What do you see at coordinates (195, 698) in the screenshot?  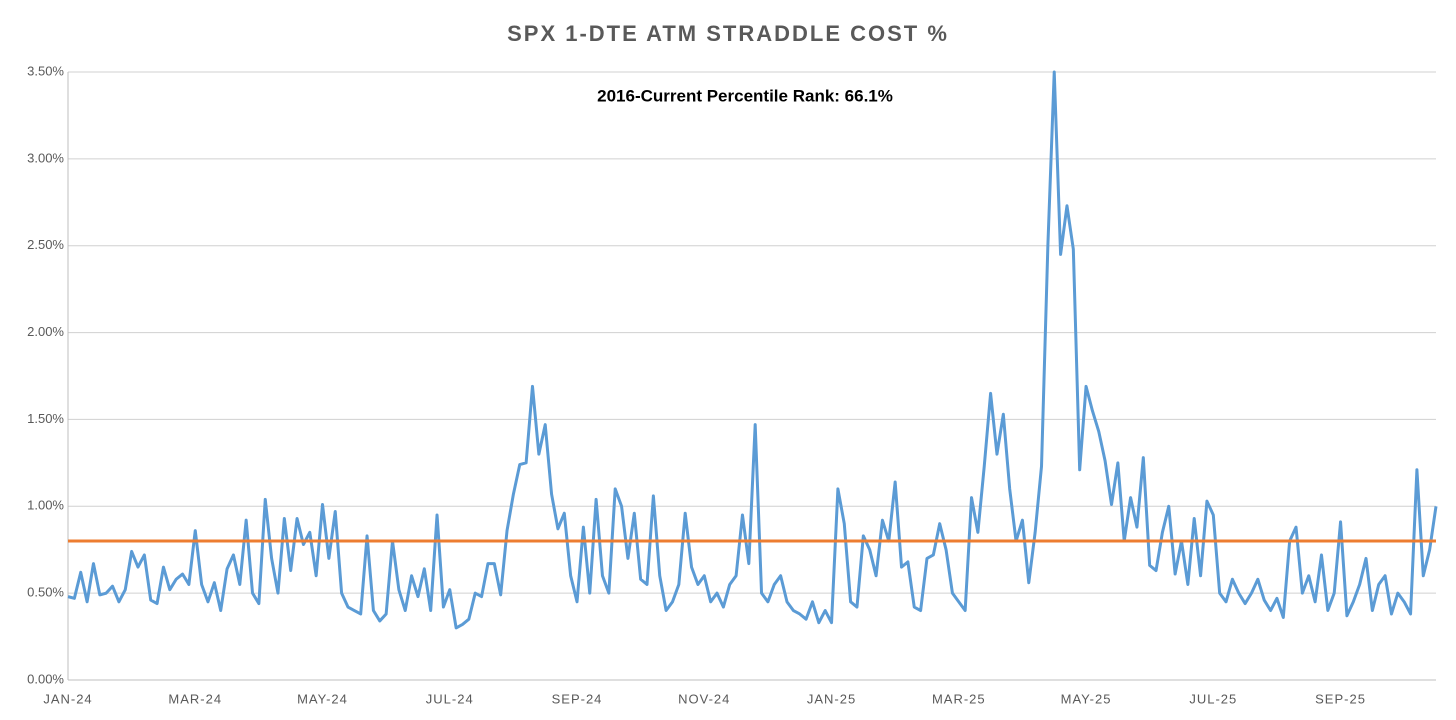 I see `x-tick-label: MAR-24` at bounding box center [195, 698].